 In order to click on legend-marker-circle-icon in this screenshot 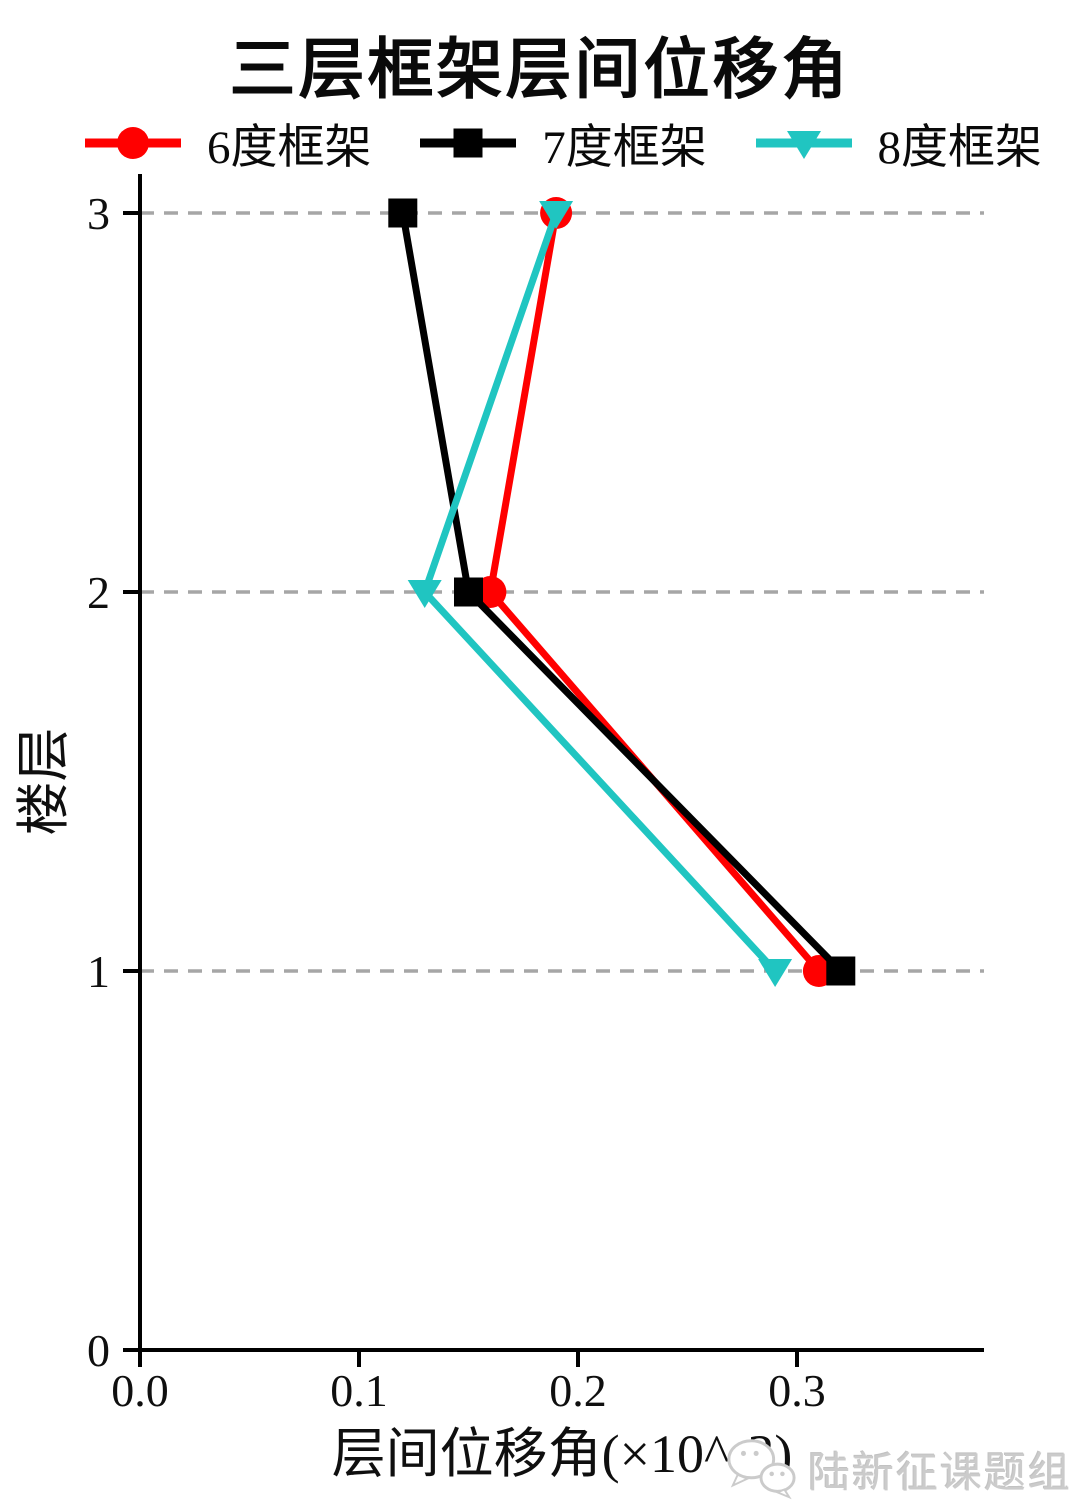, I will do `click(133, 143)`.